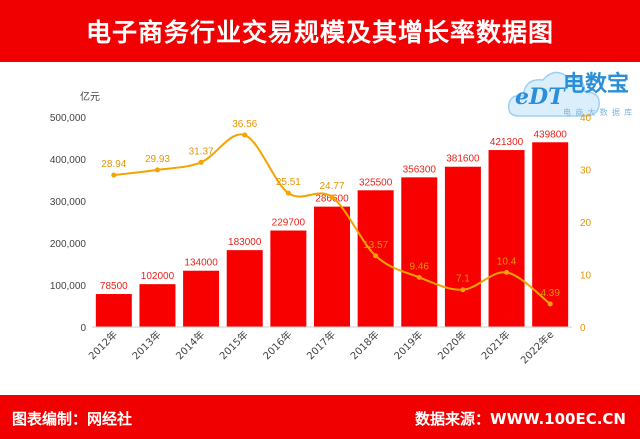 The image size is (640, 439). What do you see at coordinates (277, 345) in the screenshot?
I see `x-tick-label: 2016年` at bounding box center [277, 345].